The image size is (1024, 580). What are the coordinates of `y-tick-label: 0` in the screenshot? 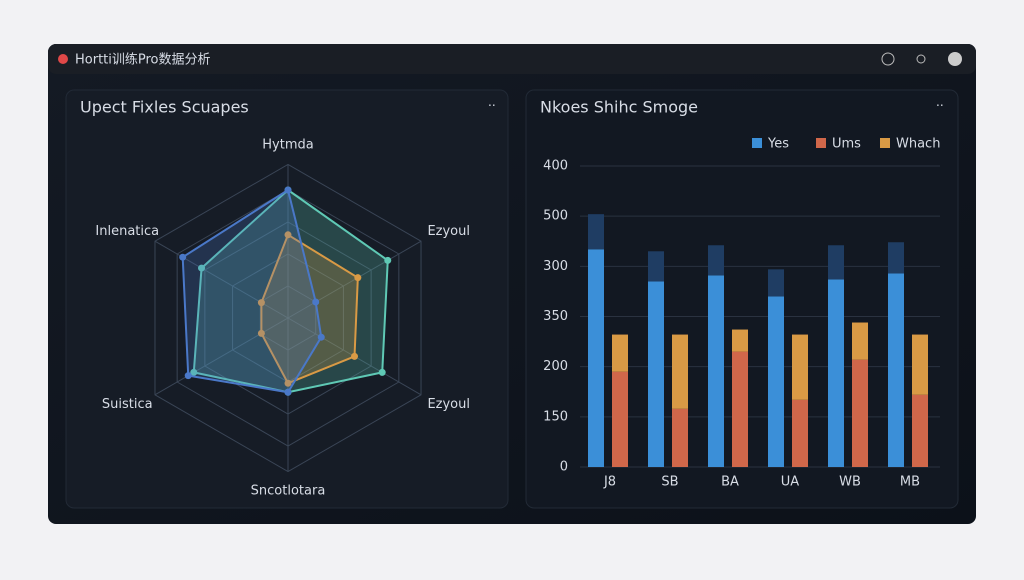 It's located at (564, 467).